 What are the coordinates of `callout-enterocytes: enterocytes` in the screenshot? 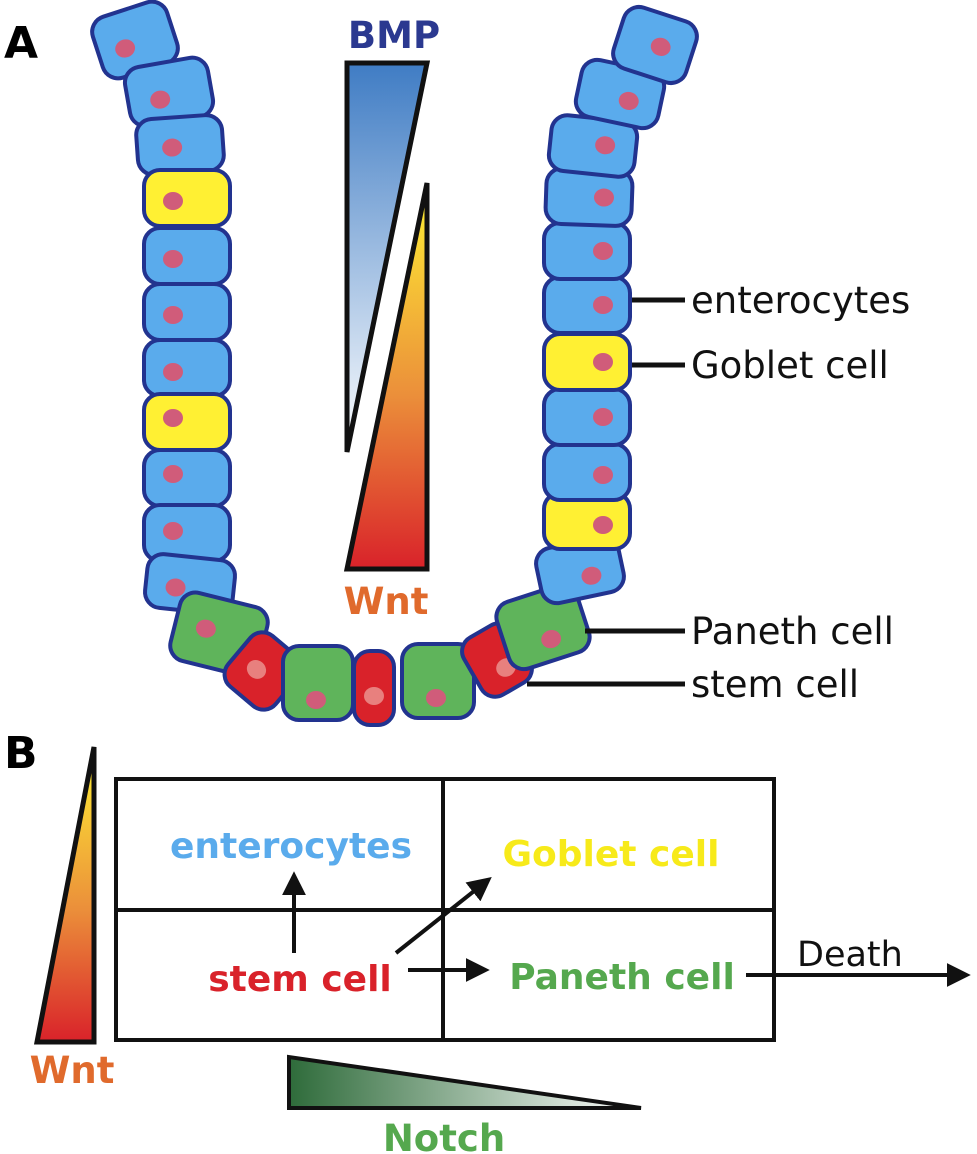 It's located at (800, 300).